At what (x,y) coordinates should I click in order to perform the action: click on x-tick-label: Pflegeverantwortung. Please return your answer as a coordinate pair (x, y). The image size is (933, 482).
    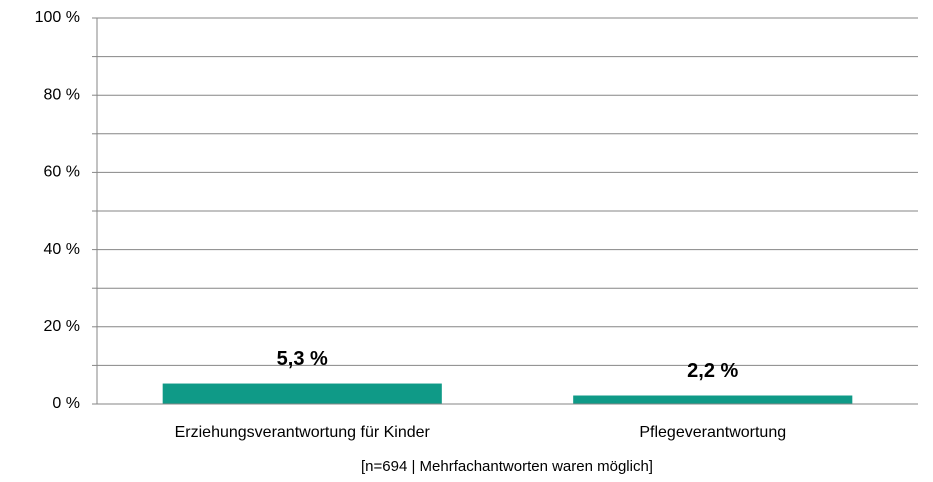
    Looking at the image, I should click on (712, 432).